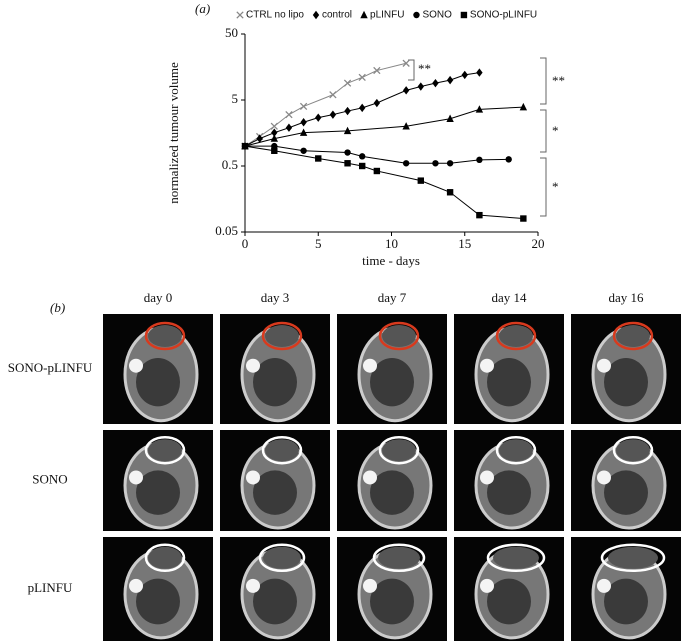 The height and width of the screenshot is (644, 681). Describe the element at coordinates (386, 15) in the screenshot. I see `legend: CTRL no lipo control pLINFU SONO SONO-pLINFU` at that location.